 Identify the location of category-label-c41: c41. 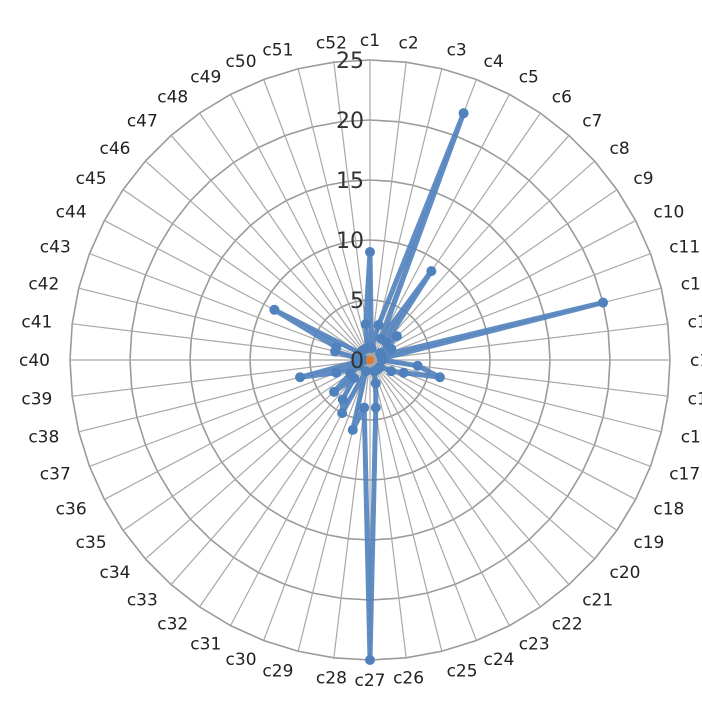
(36, 322).